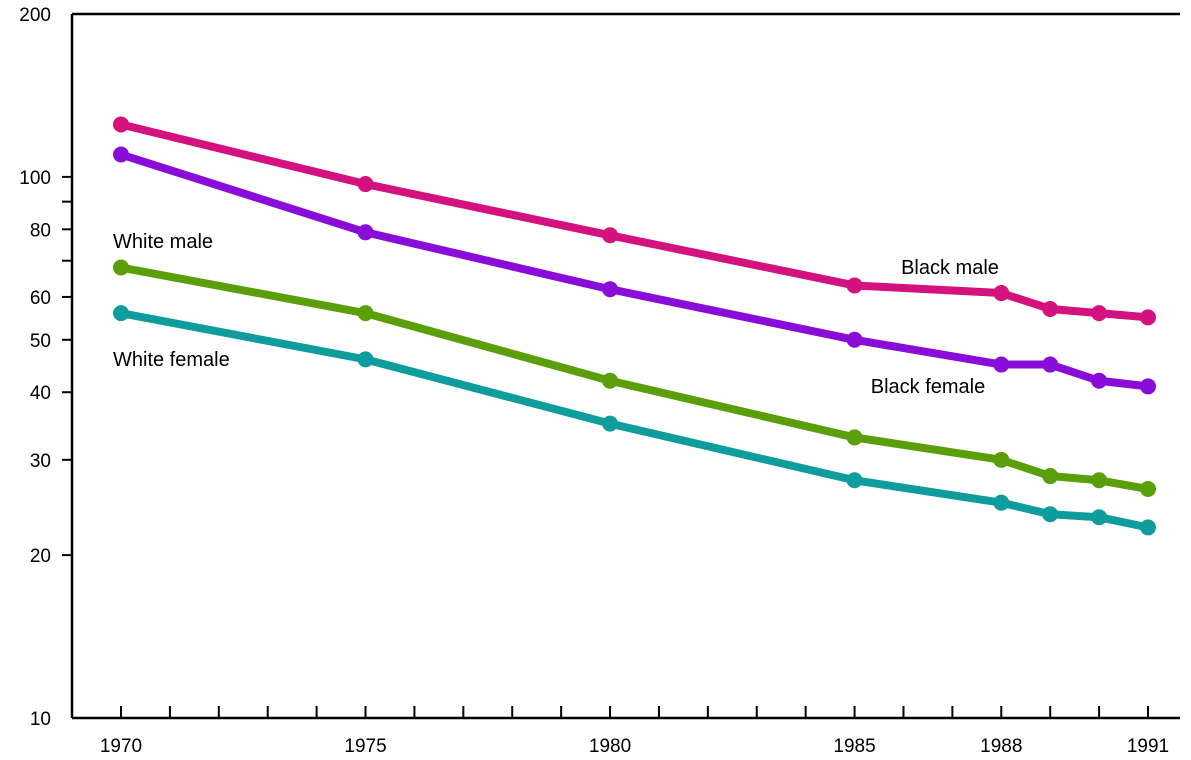 The image size is (1191, 760). What do you see at coordinates (40, 461) in the screenshot?
I see `y-tick-label: 30` at bounding box center [40, 461].